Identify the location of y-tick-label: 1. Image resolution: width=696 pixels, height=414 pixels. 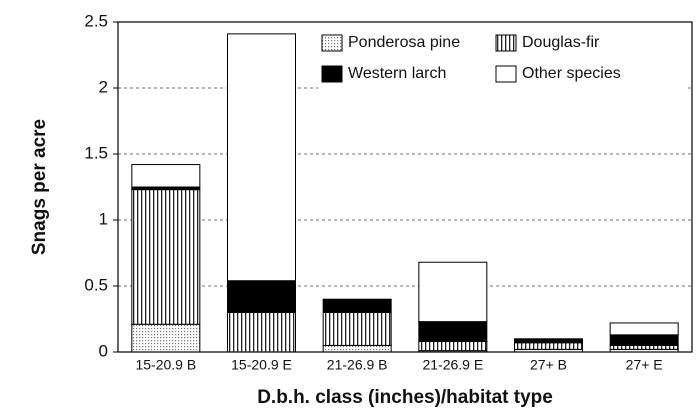
(103, 218).